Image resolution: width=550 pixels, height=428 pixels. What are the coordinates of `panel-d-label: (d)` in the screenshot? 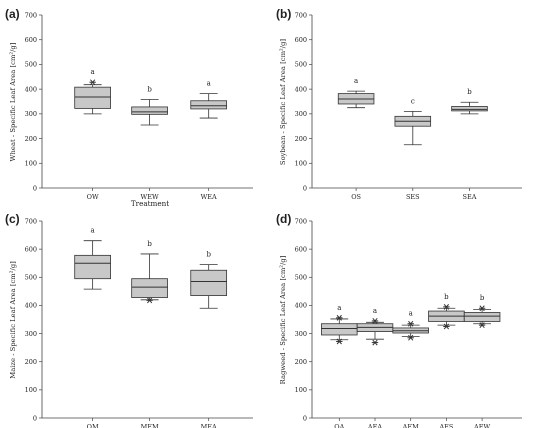 It's located at (283, 219).